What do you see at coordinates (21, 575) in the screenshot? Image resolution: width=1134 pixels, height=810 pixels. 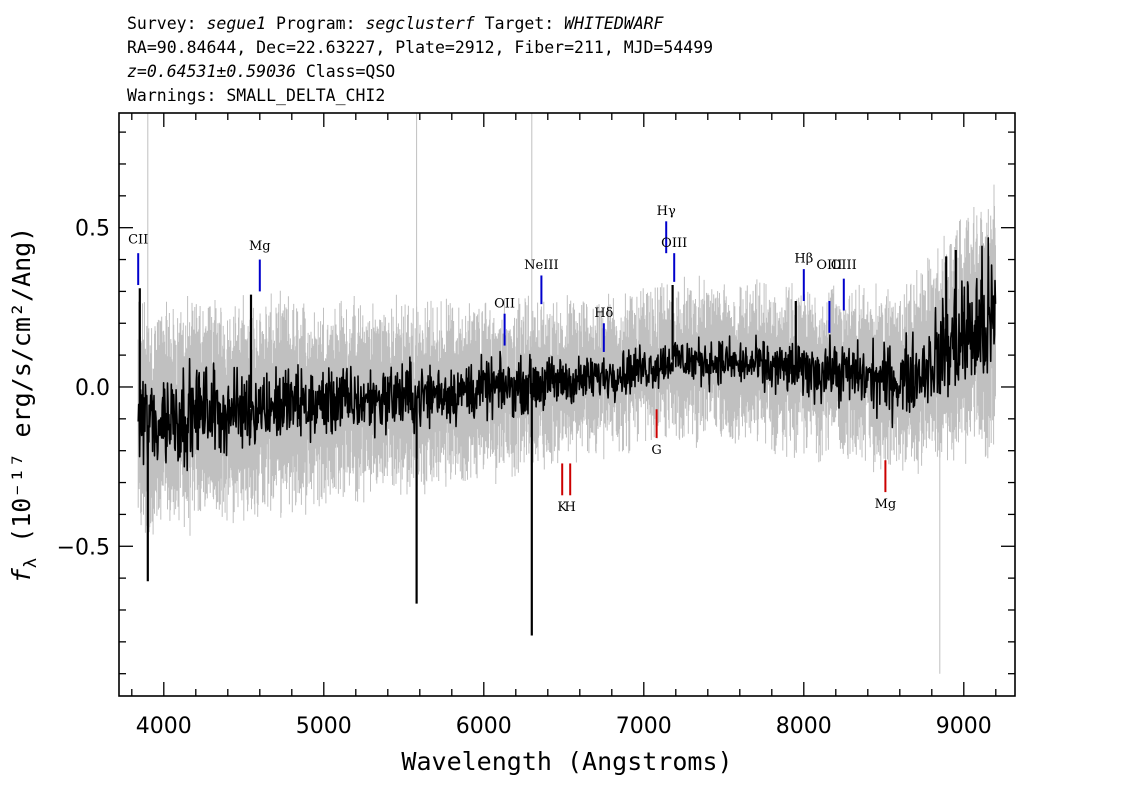 I see `y-axis-symbol: f` at bounding box center [21, 575].